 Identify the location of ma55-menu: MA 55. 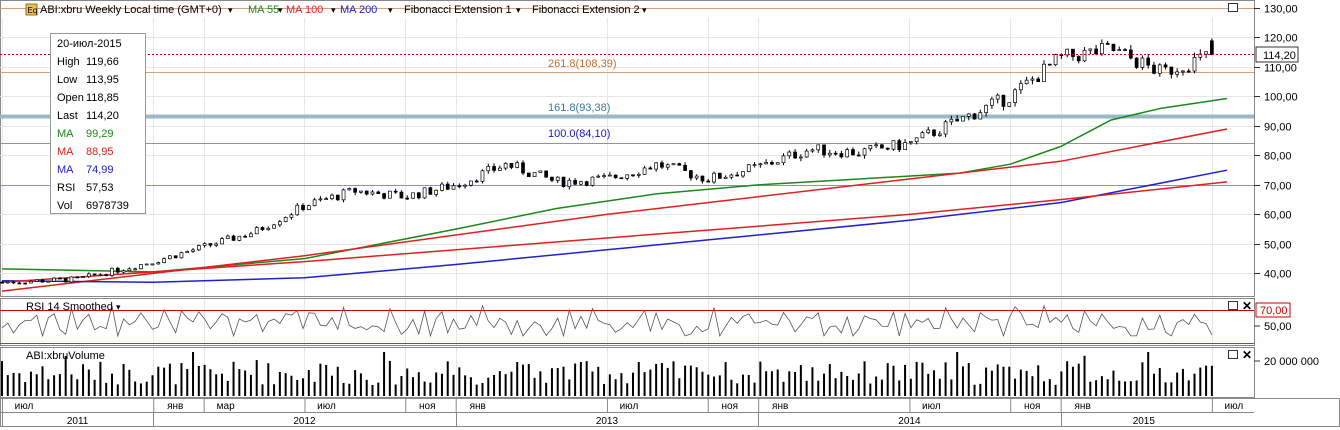
(263, 10).